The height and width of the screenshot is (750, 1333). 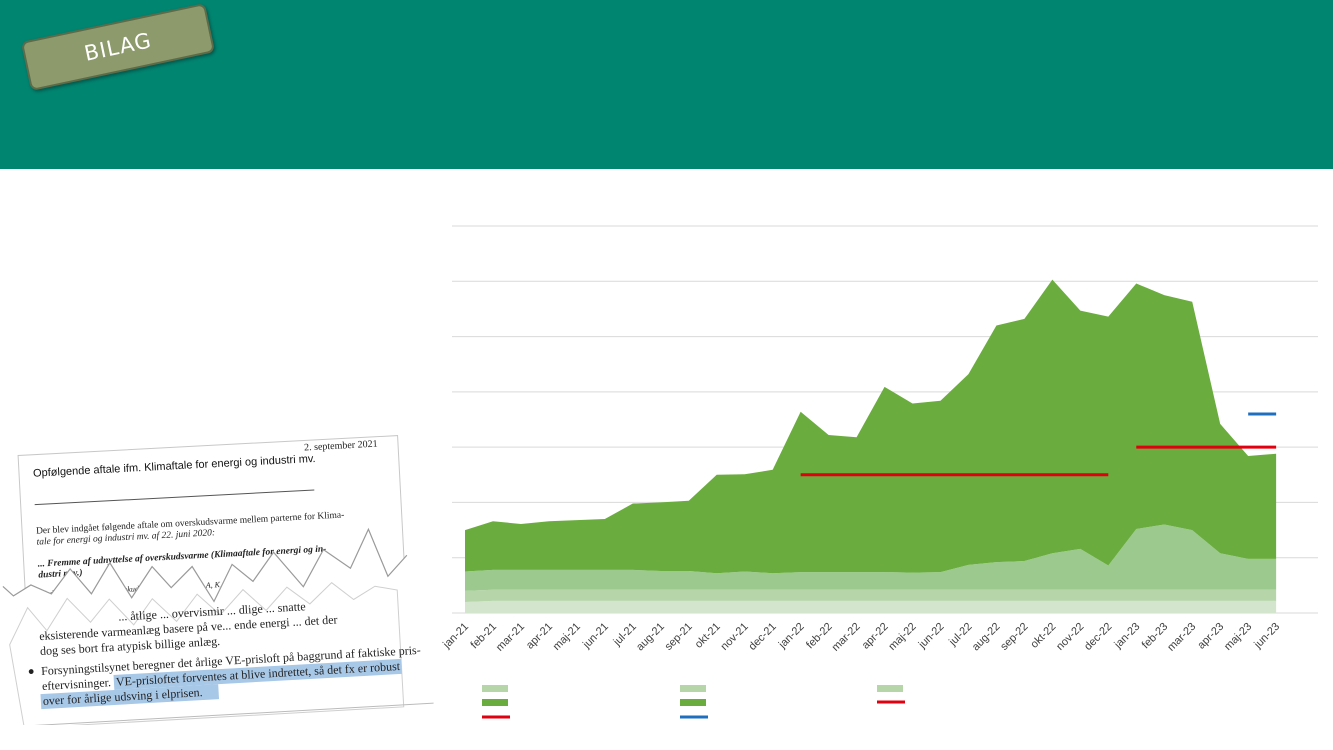 What do you see at coordinates (931, 636) in the screenshot?
I see `x-tick-label: jun-22` at bounding box center [931, 636].